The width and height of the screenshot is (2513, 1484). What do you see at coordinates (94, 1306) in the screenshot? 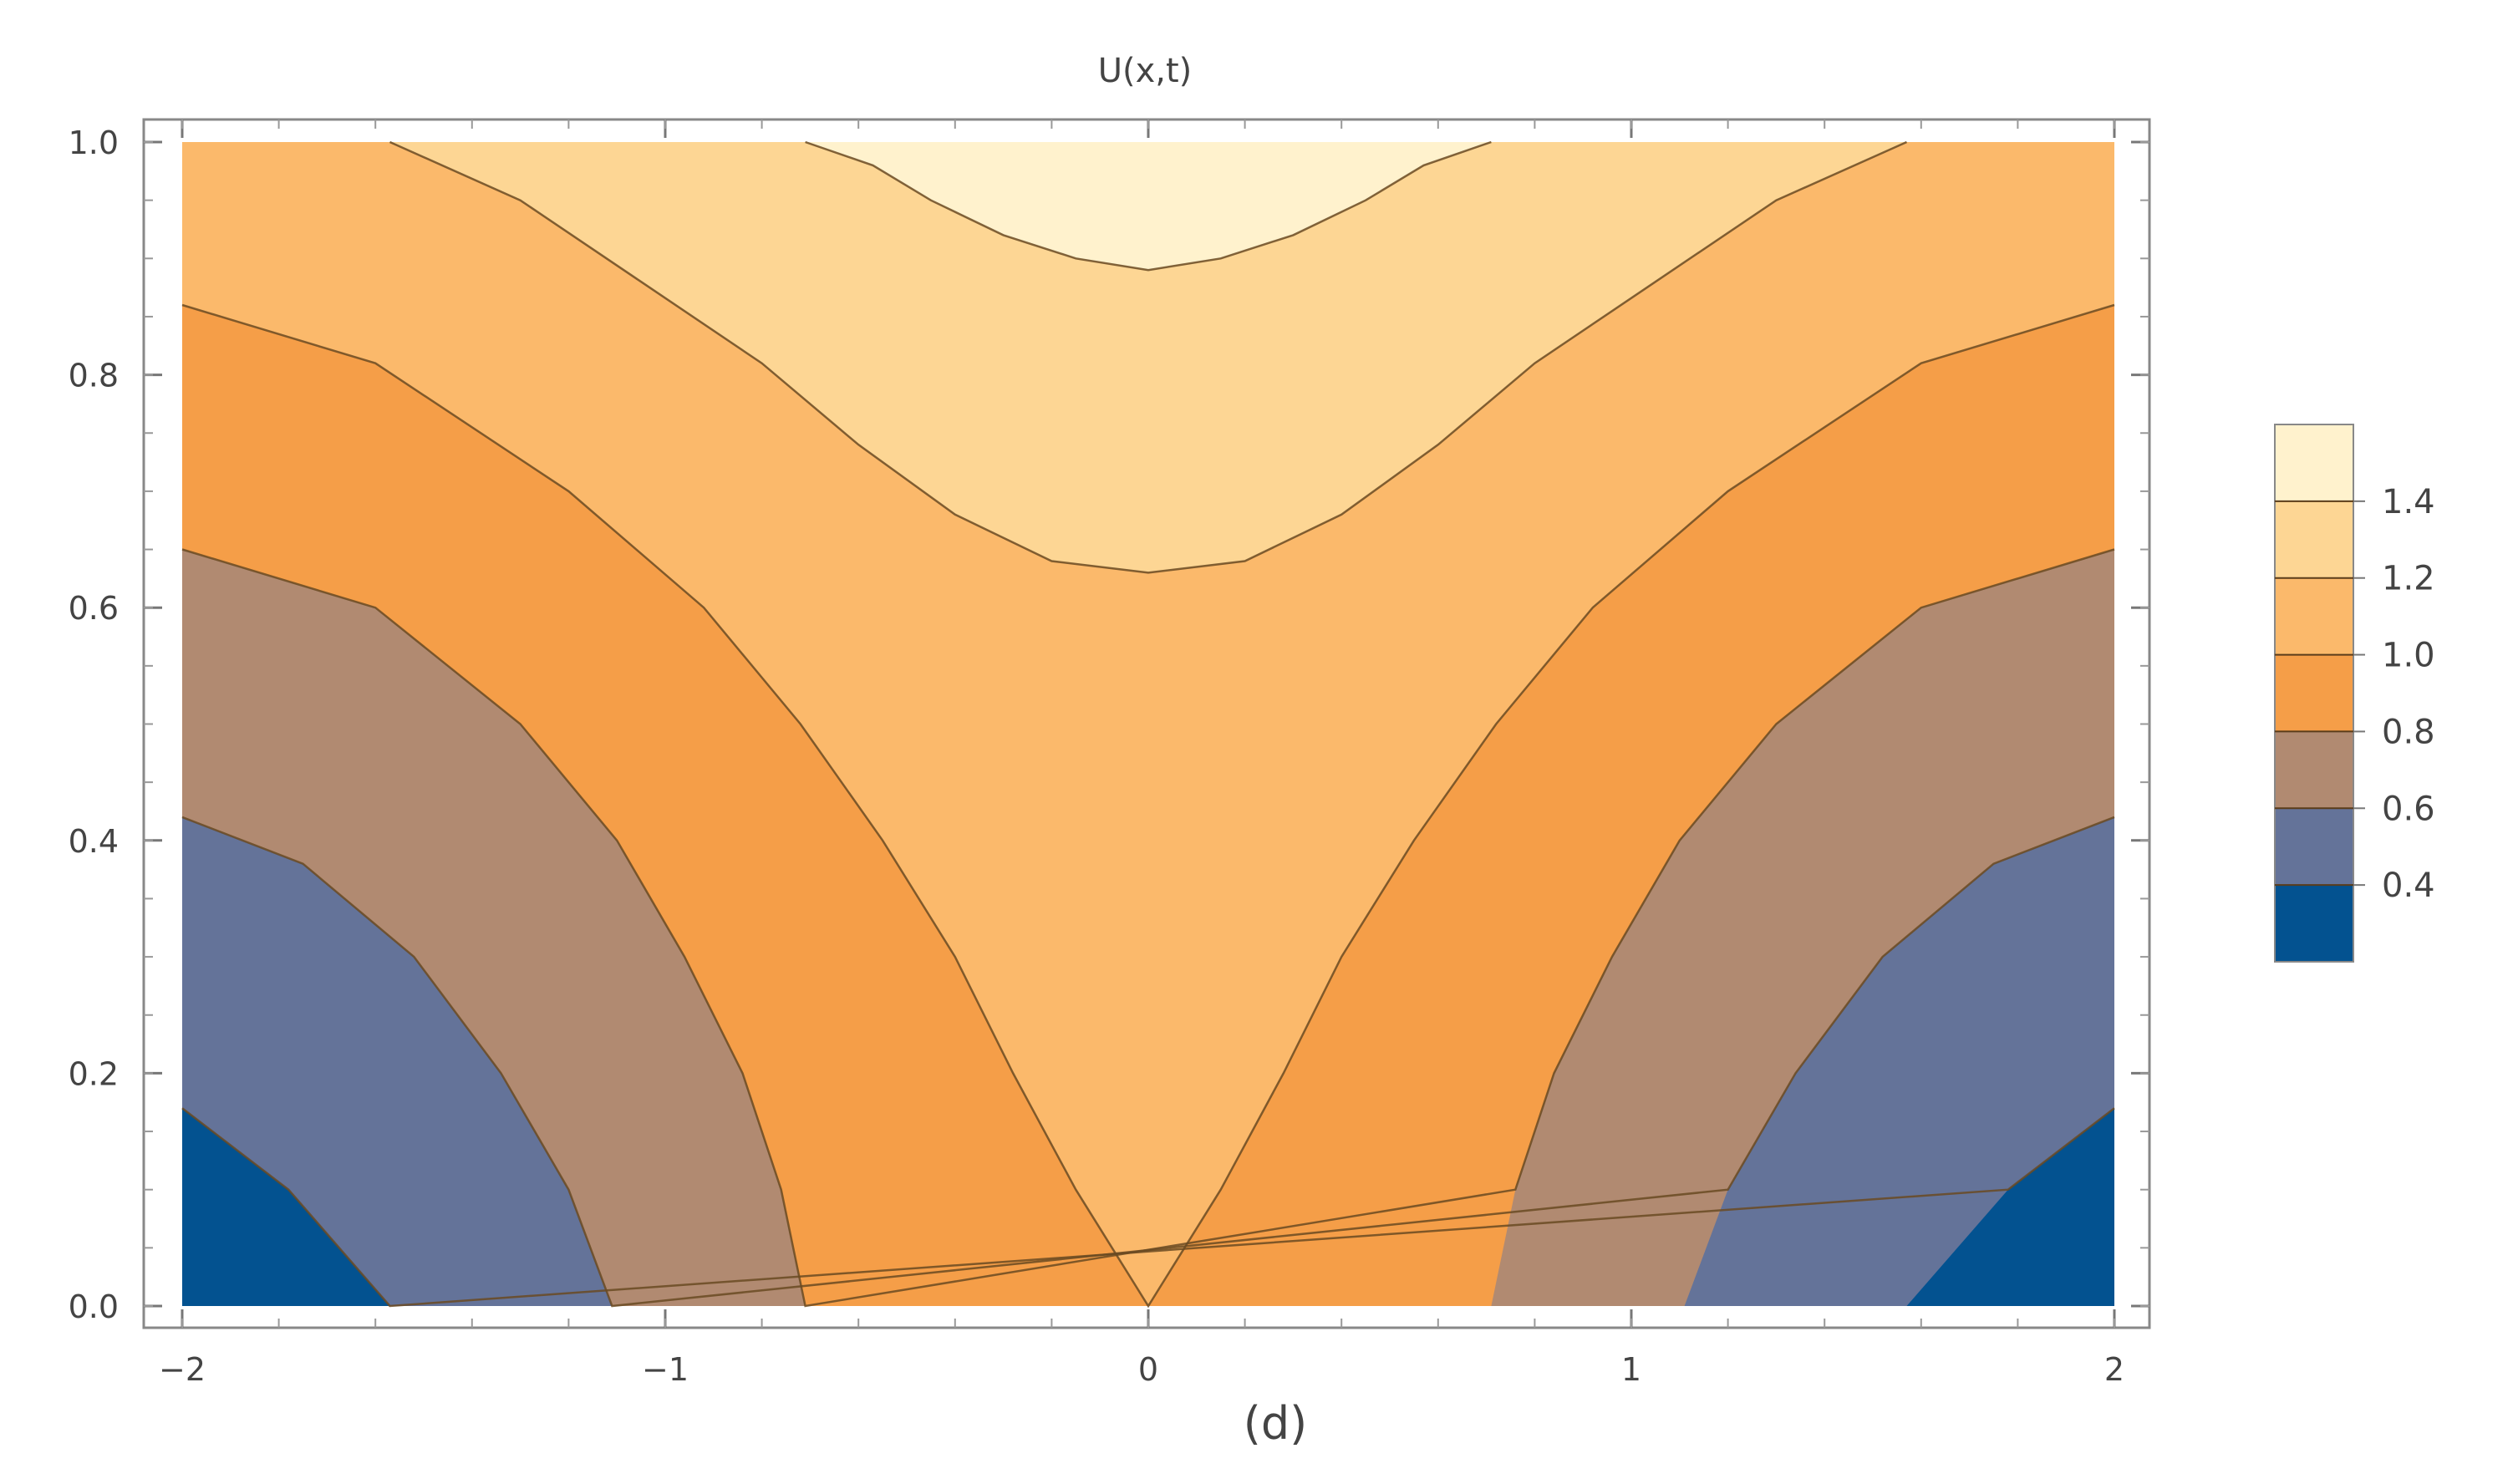
I see `y-tick-label: 0.0` at bounding box center [94, 1306].